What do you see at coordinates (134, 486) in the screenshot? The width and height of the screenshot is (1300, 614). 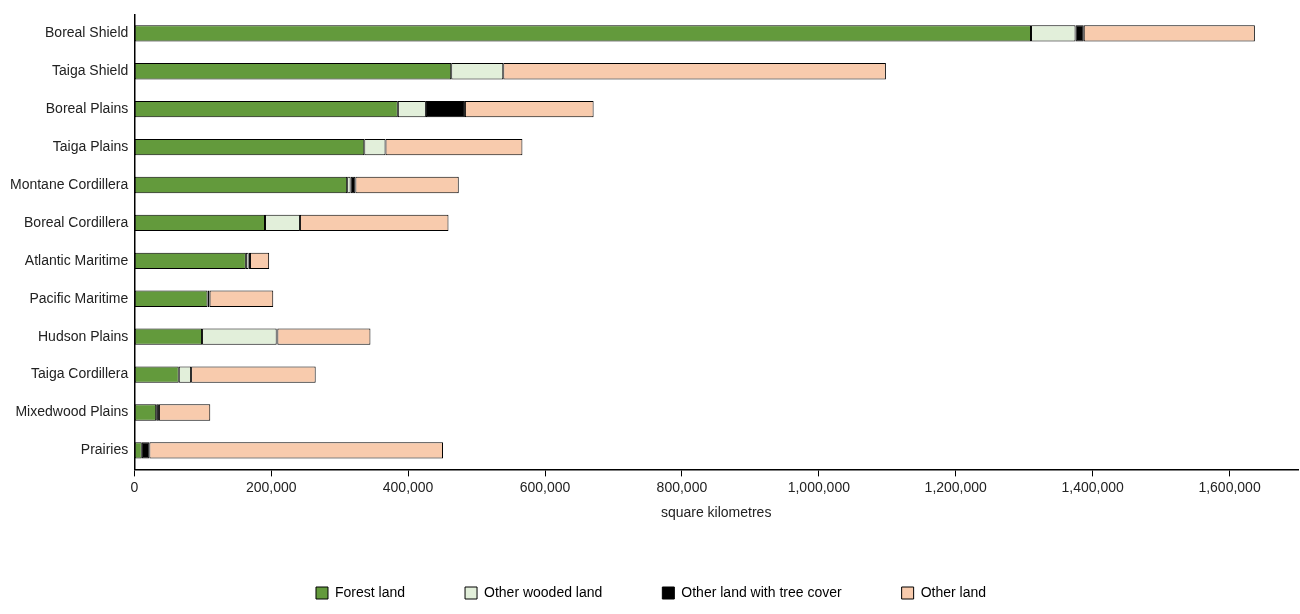 I see `x-tick-label: 0` at bounding box center [134, 486].